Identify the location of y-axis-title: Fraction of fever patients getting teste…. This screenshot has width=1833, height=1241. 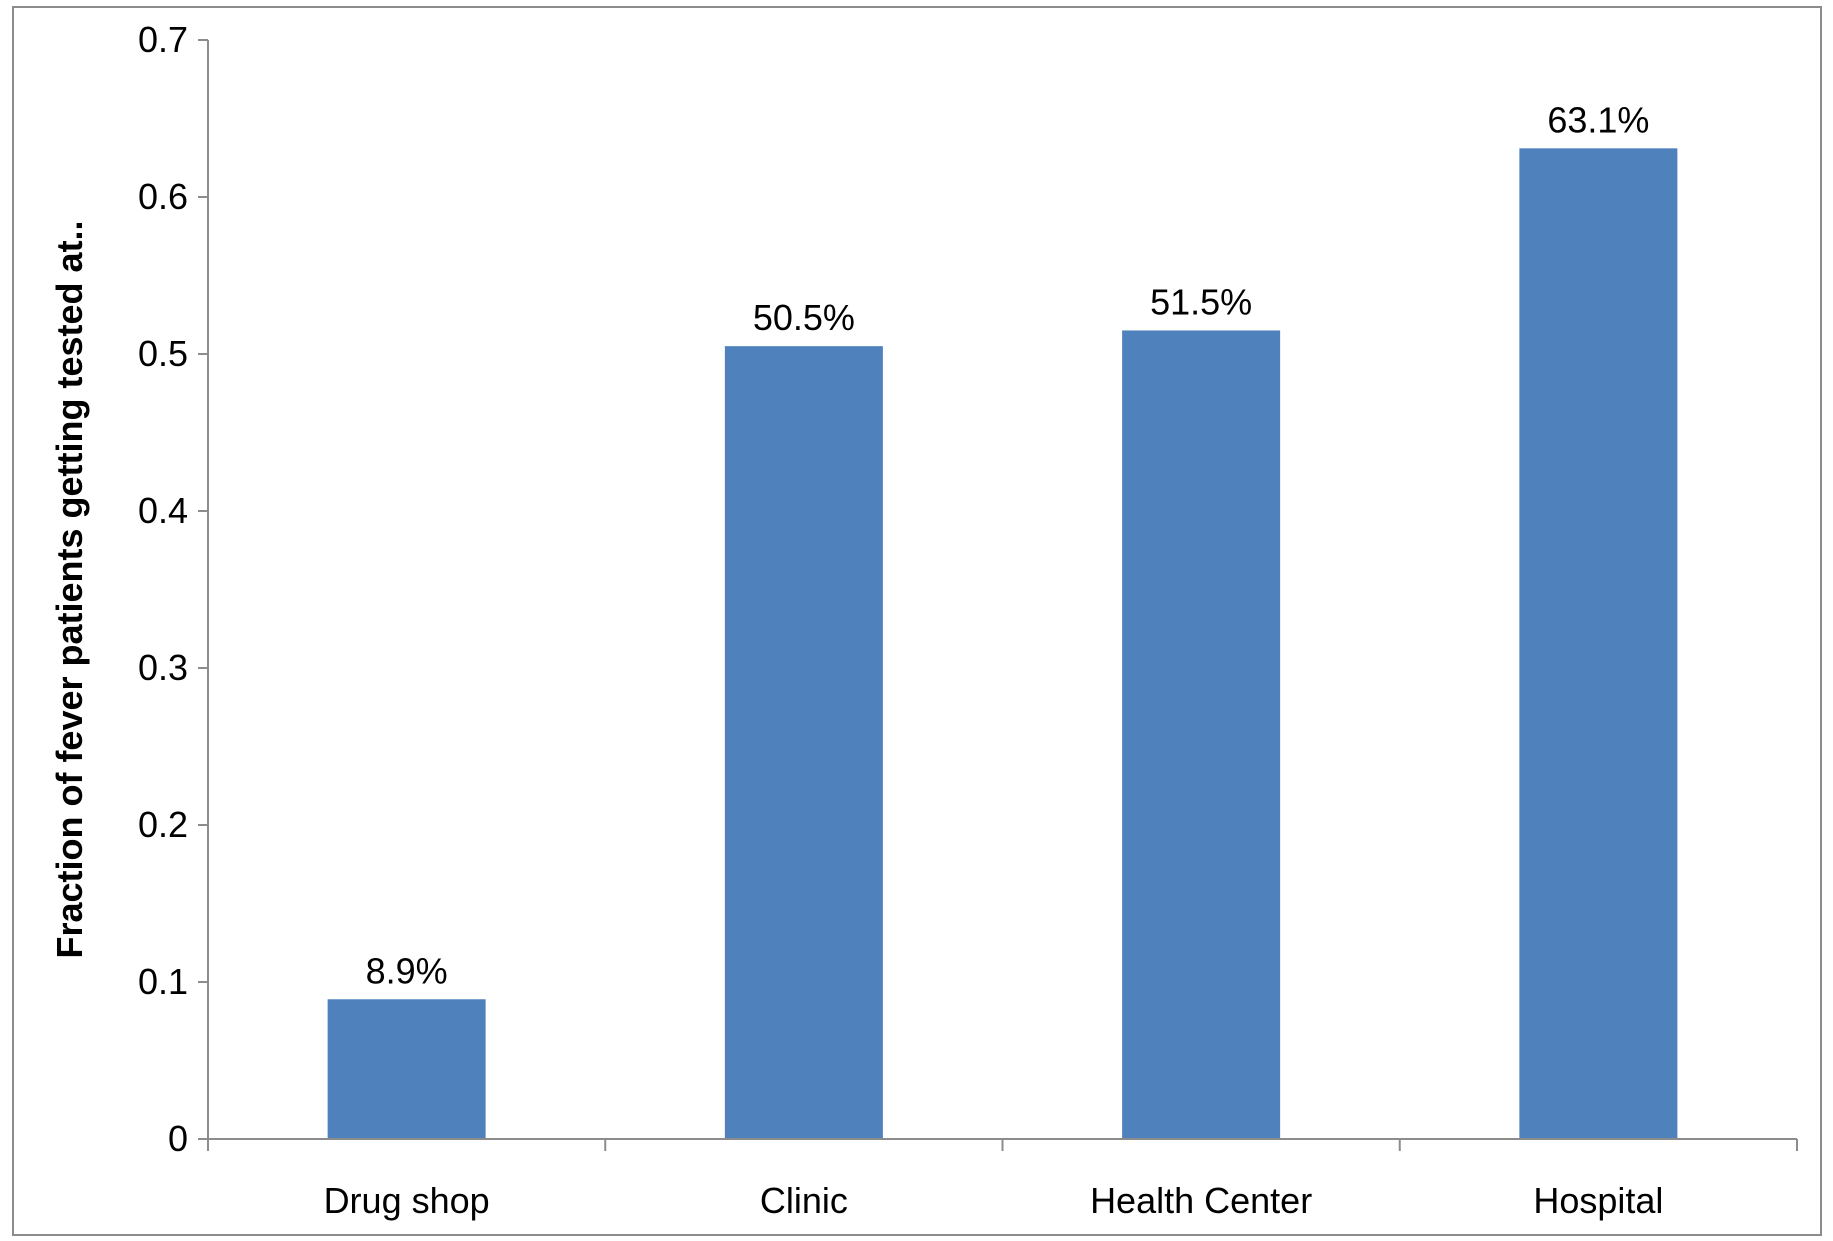
(69, 589).